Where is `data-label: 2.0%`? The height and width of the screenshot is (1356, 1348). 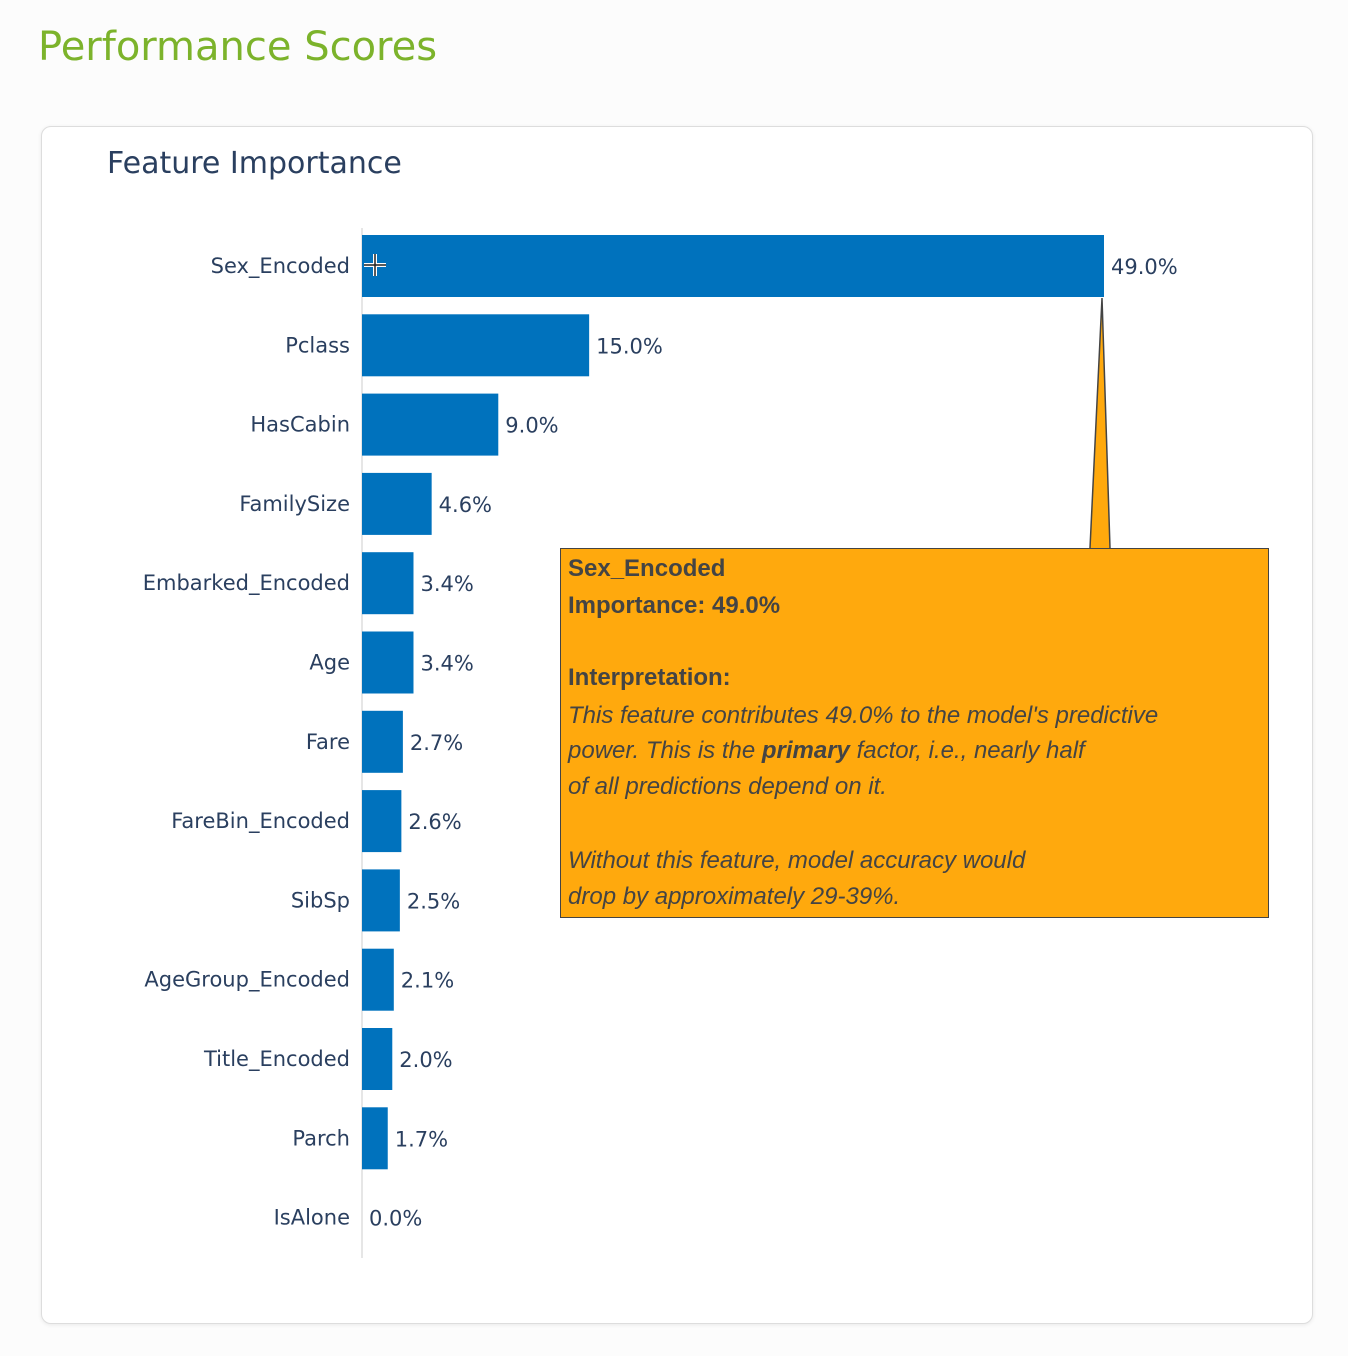 data-label: 2.0% is located at coordinates (425, 1060).